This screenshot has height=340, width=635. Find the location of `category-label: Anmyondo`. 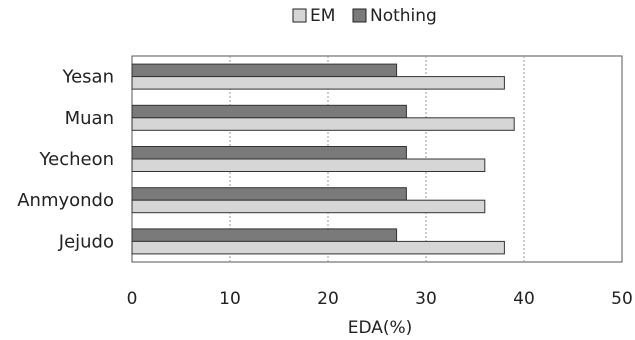

category-label: Anmyondo is located at coordinates (65, 200).